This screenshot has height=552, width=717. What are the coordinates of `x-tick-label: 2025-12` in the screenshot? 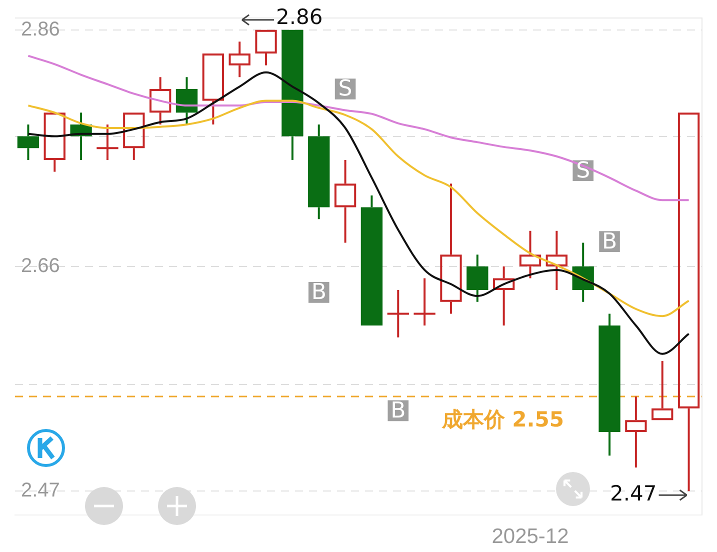 It's located at (530, 536).